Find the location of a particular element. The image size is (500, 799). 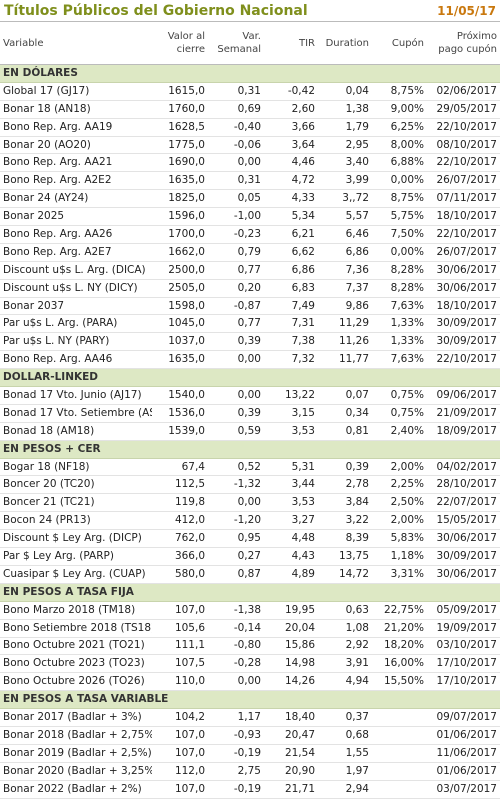

section-title: DOLLAR-LINKED is located at coordinates (250, 378).